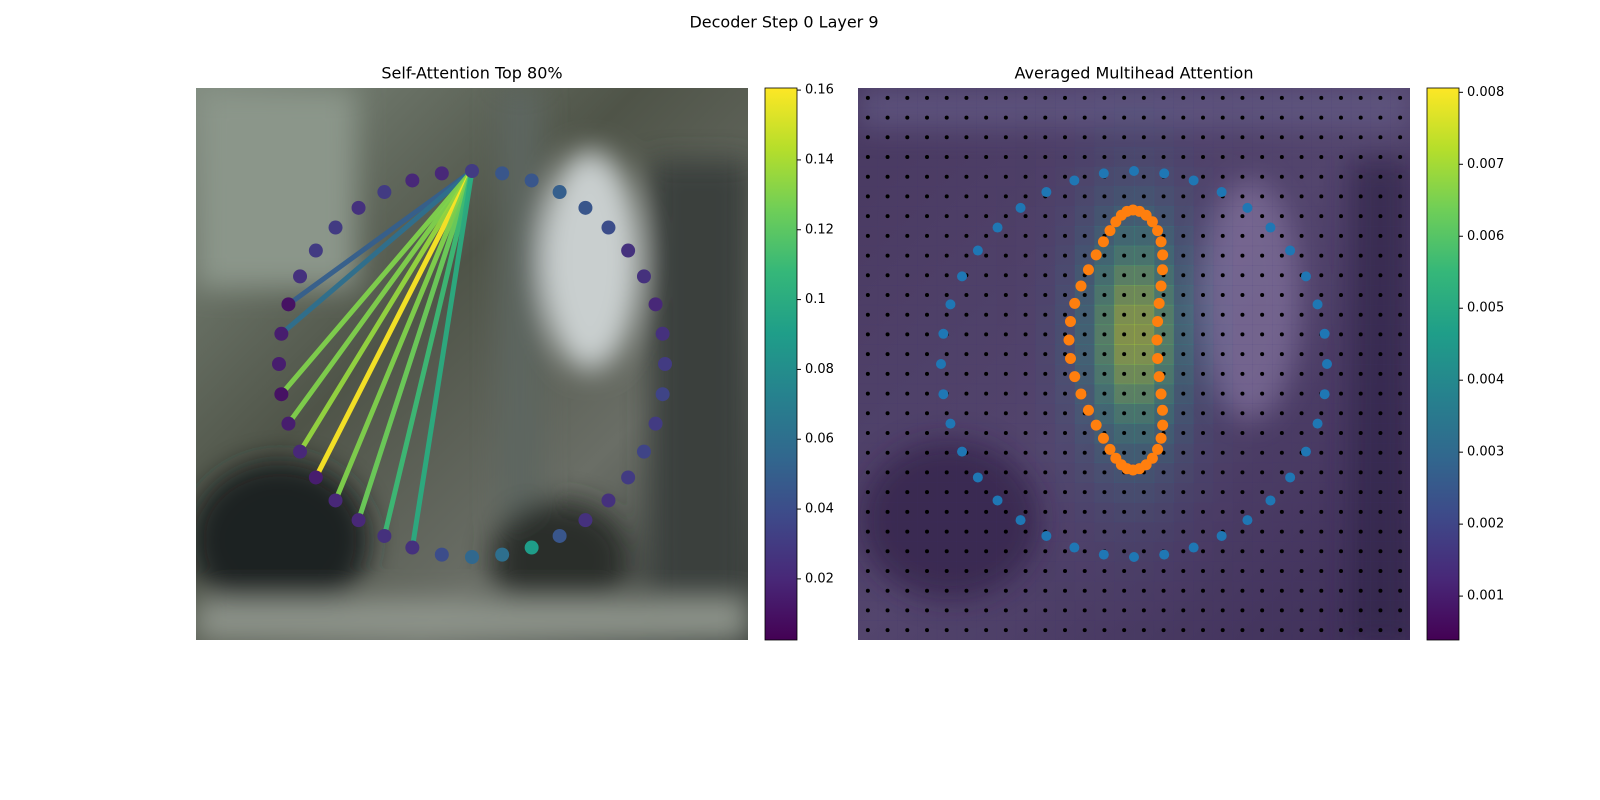 This screenshot has width=1600, height=800. What do you see at coordinates (819, 369) in the screenshot?
I see `colorbar-tick-label: 0.08` at bounding box center [819, 369].